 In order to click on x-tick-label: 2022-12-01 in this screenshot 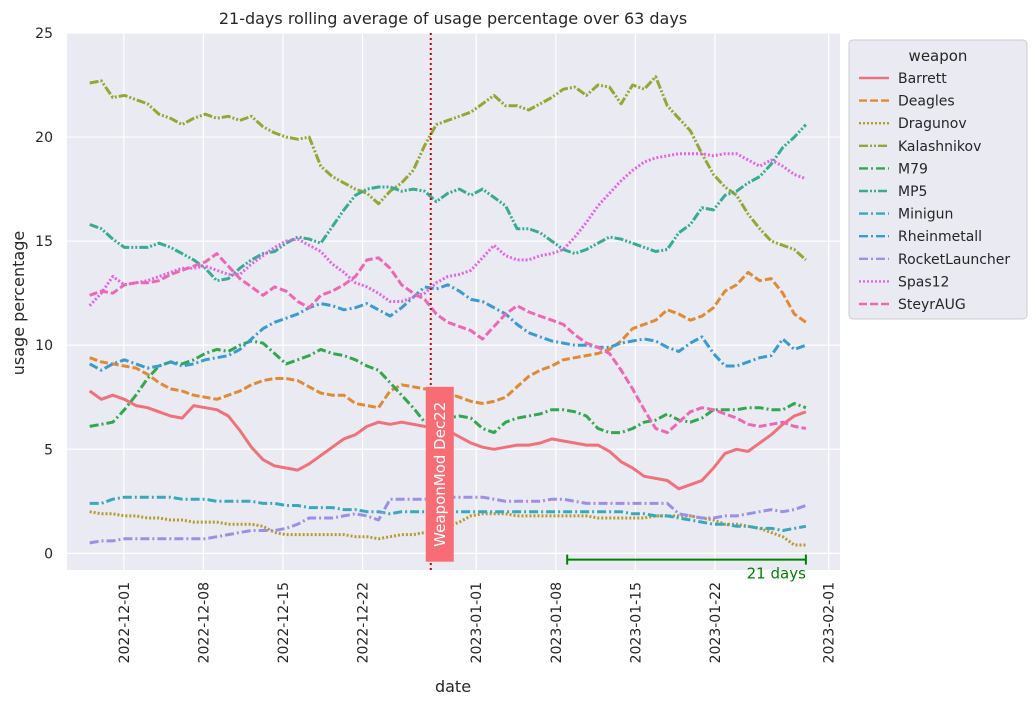, I will do `click(125, 622)`.